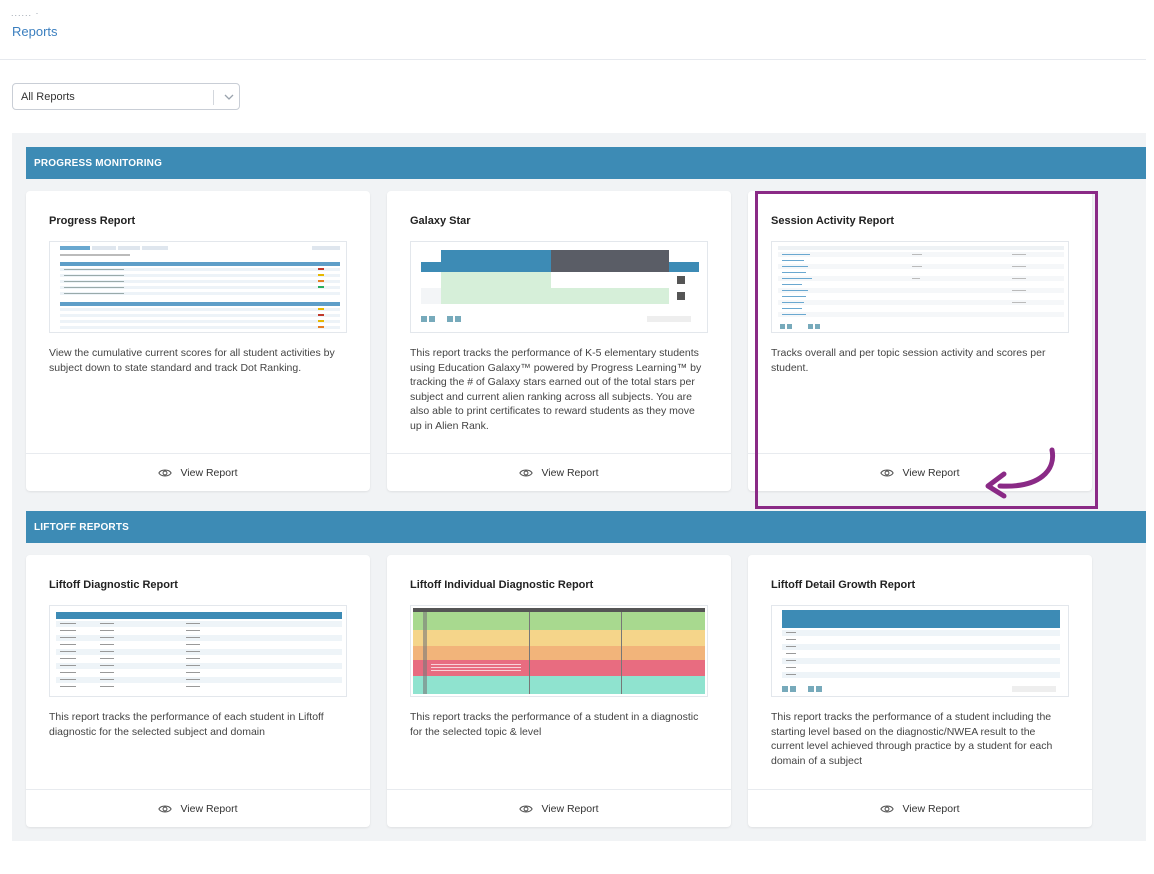 This screenshot has width=1154, height=874. I want to click on card-title: Liftoff Diagnostic Report, so click(113, 585).